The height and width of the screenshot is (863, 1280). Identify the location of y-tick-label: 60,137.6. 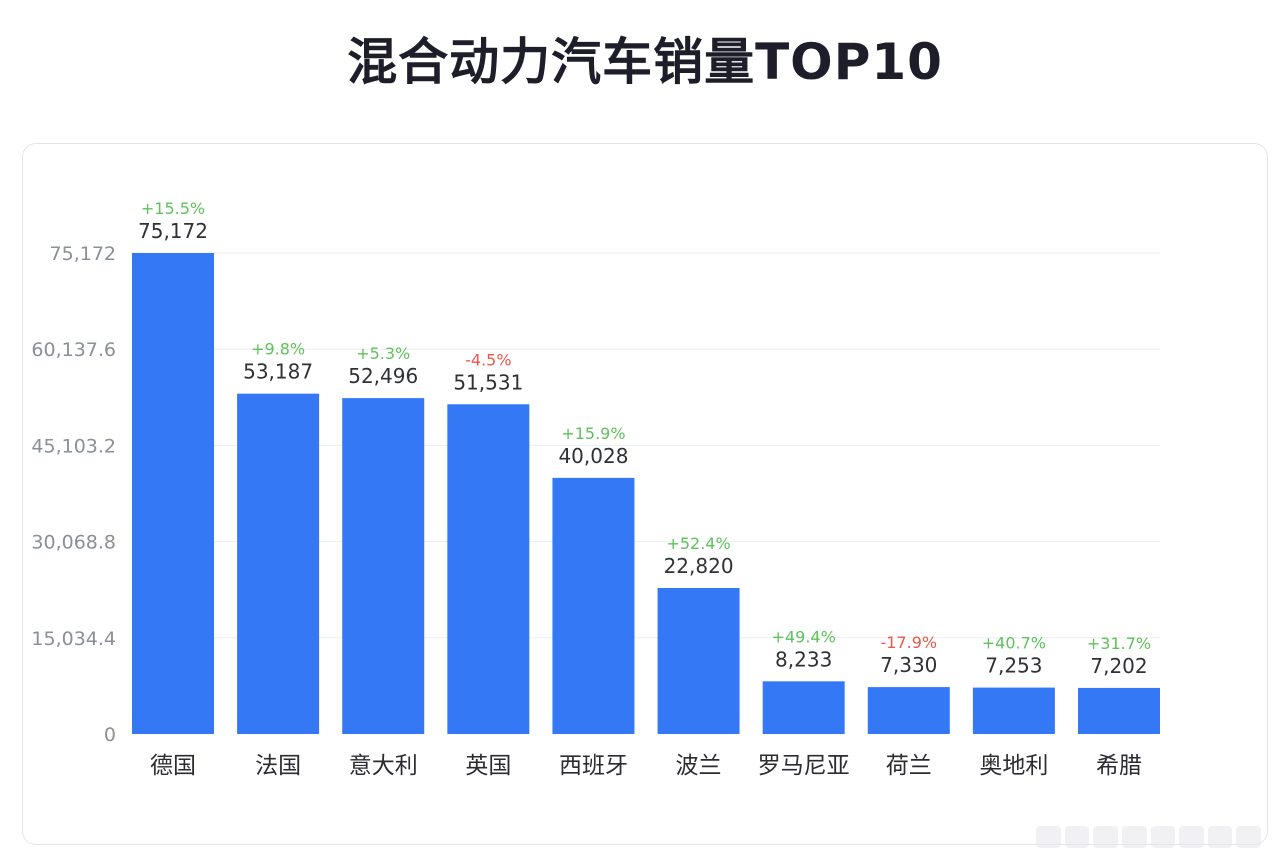
(73, 350).